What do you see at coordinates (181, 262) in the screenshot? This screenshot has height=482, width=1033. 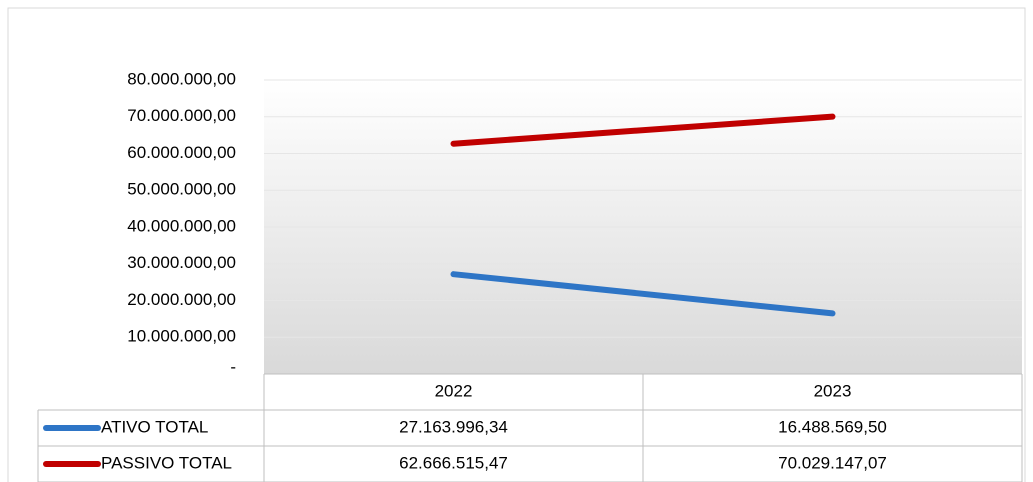 I see `y-tick-label: 30.000.000,00` at bounding box center [181, 262].